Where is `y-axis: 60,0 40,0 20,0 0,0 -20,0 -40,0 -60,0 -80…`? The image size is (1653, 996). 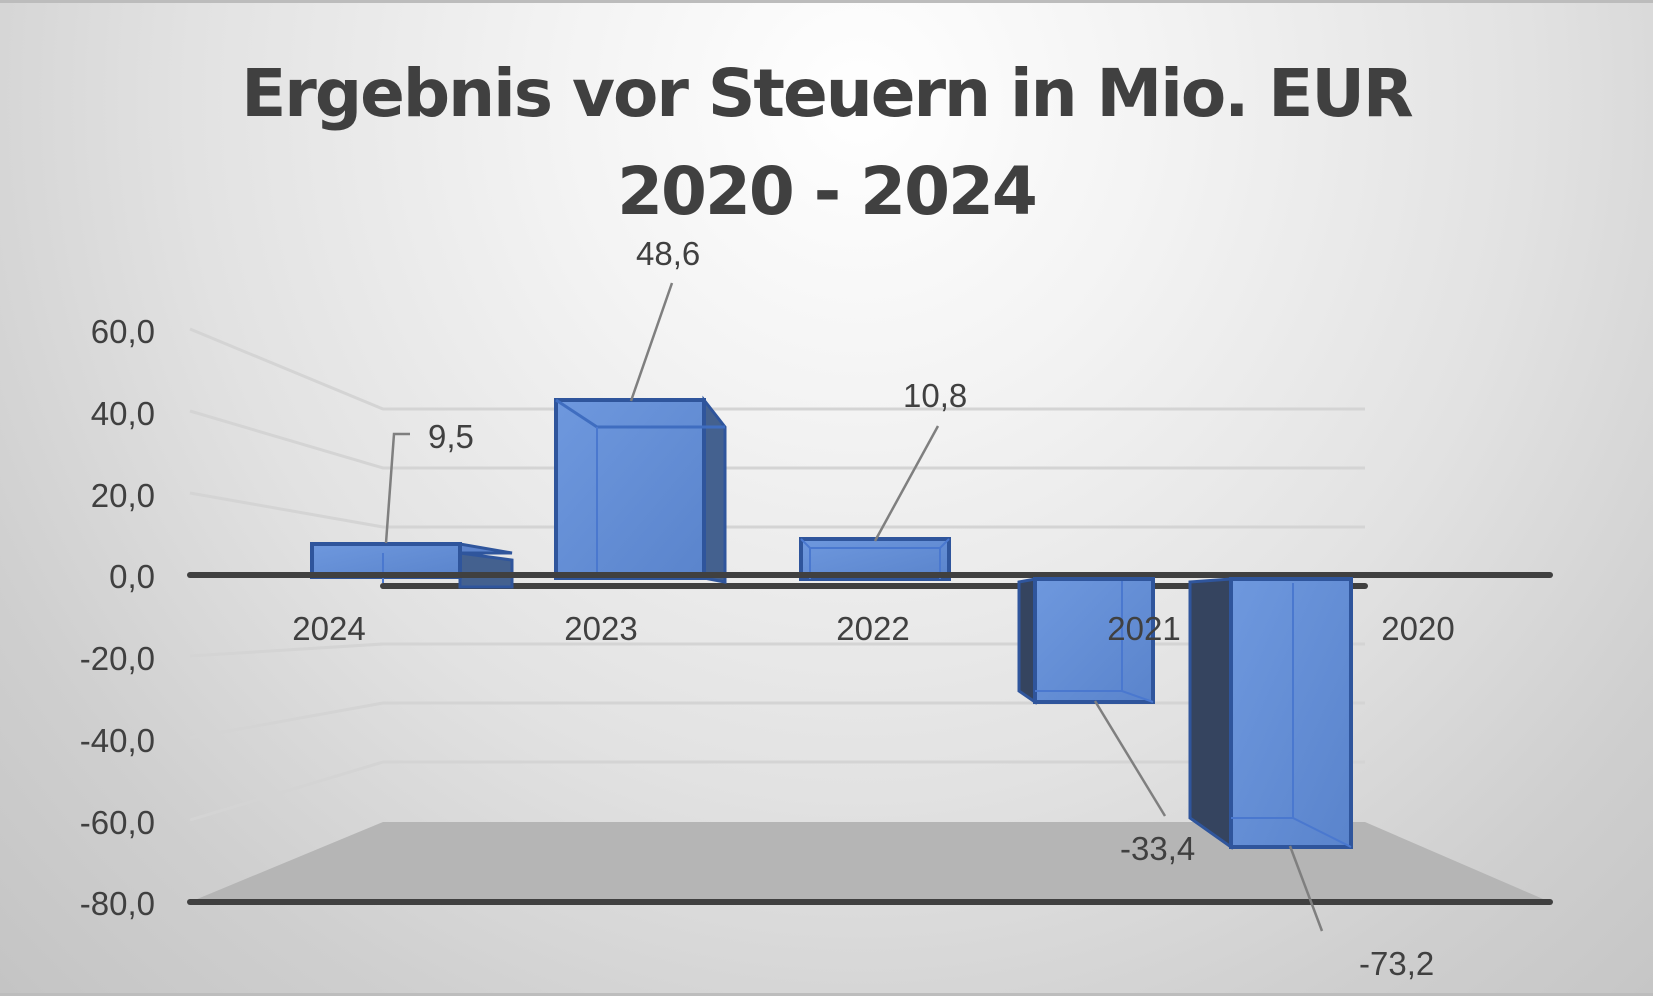
y-axis: 60,0 40,0 20,0 0,0 -20,0 -40,0 -60,0 -80… is located at coordinates (117, 617).